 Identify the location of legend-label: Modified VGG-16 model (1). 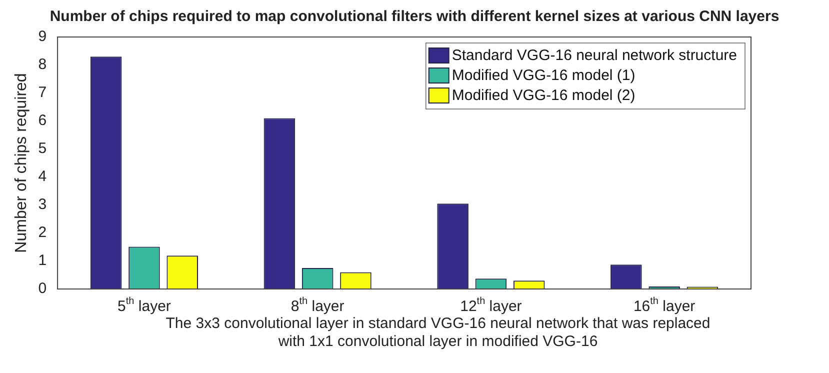
(544, 75).